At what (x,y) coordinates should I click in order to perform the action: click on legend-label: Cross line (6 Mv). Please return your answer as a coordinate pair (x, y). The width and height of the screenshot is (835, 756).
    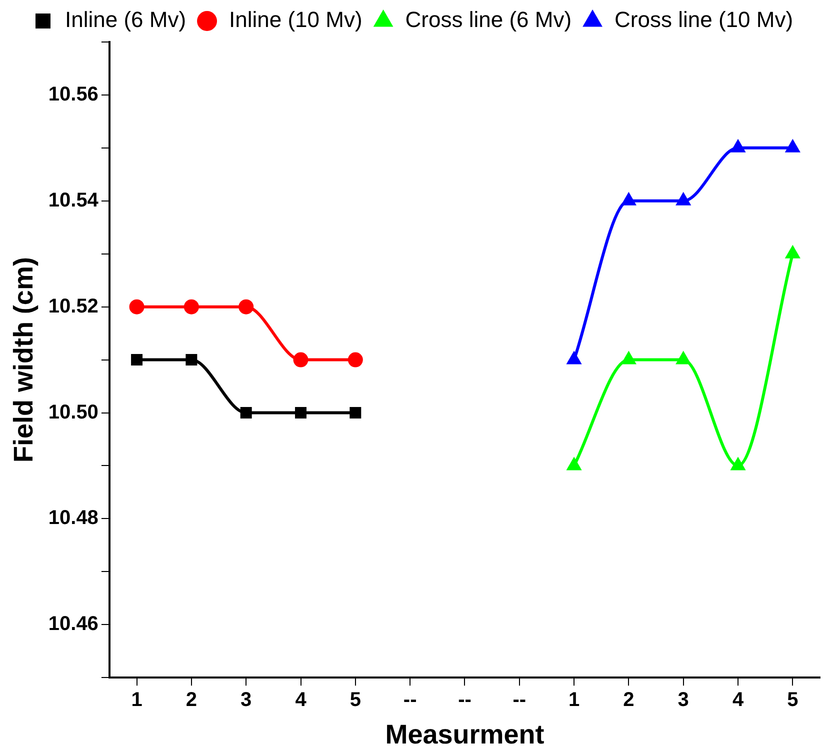
    Looking at the image, I should click on (488, 19).